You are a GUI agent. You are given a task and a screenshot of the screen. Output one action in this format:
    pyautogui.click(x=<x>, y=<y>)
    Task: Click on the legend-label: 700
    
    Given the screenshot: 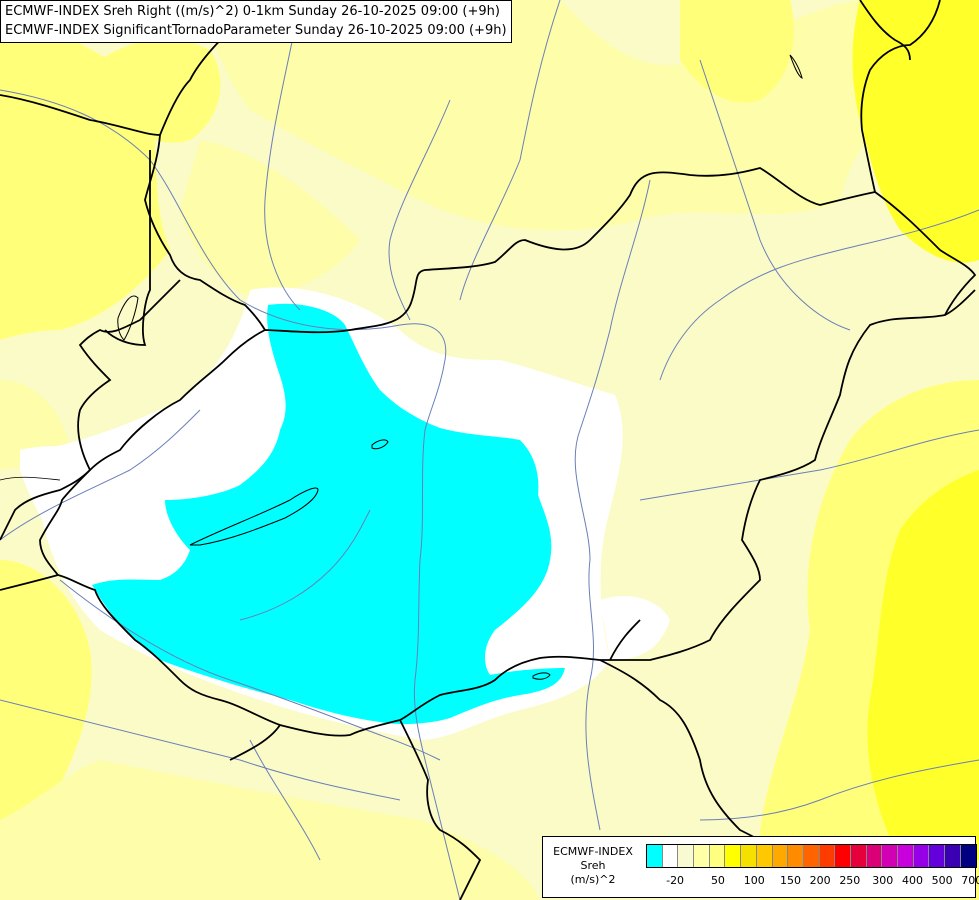 What is the action you would take?
    pyautogui.click(x=970, y=880)
    